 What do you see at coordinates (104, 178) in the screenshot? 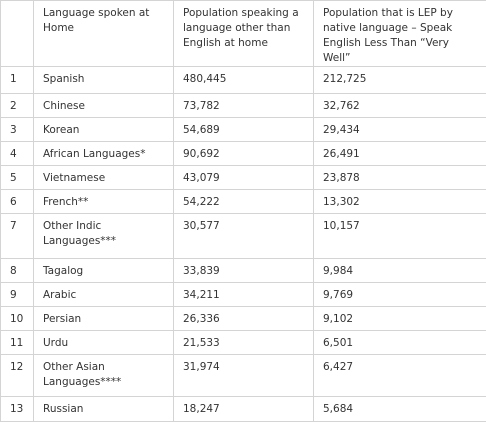
I see `table-cell: Vietnamese` at bounding box center [104, 178].